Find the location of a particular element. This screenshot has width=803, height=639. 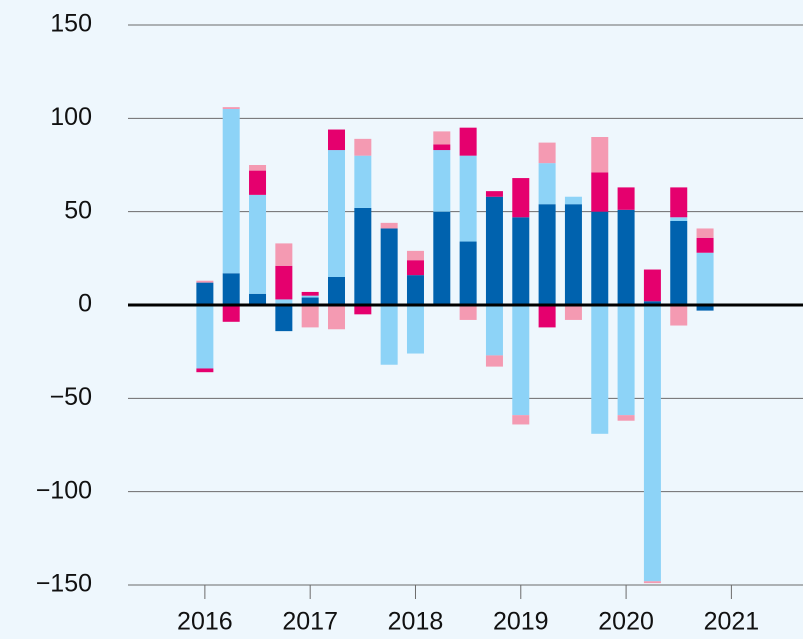

y-tick-label: 50 is located at coordinates (78, 210).